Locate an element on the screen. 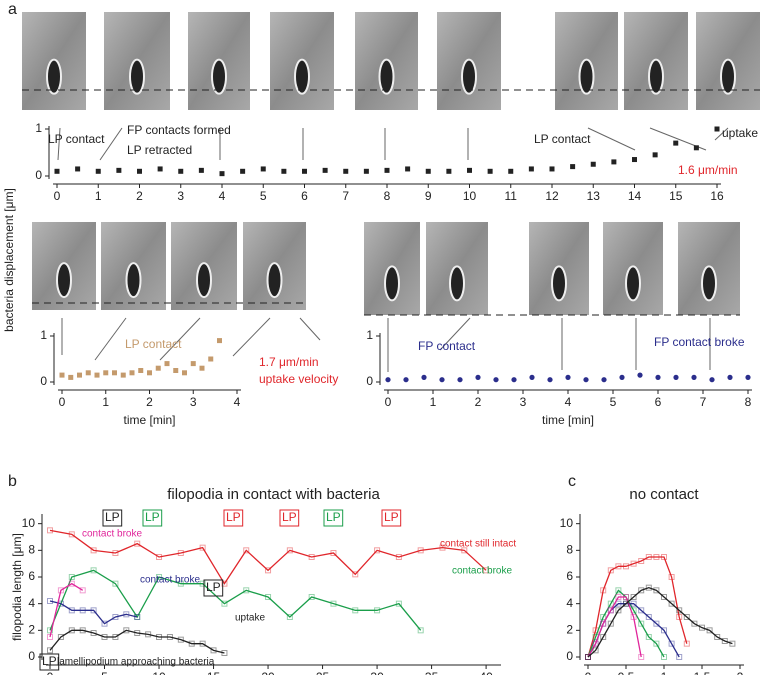  x-tick-label: 0.5 is located at coordinates (626, 672).